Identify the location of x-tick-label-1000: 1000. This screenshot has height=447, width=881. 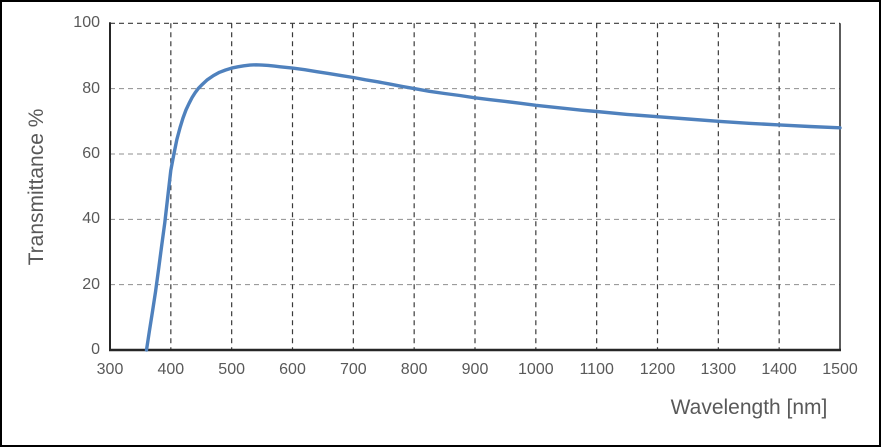
(536, 369).